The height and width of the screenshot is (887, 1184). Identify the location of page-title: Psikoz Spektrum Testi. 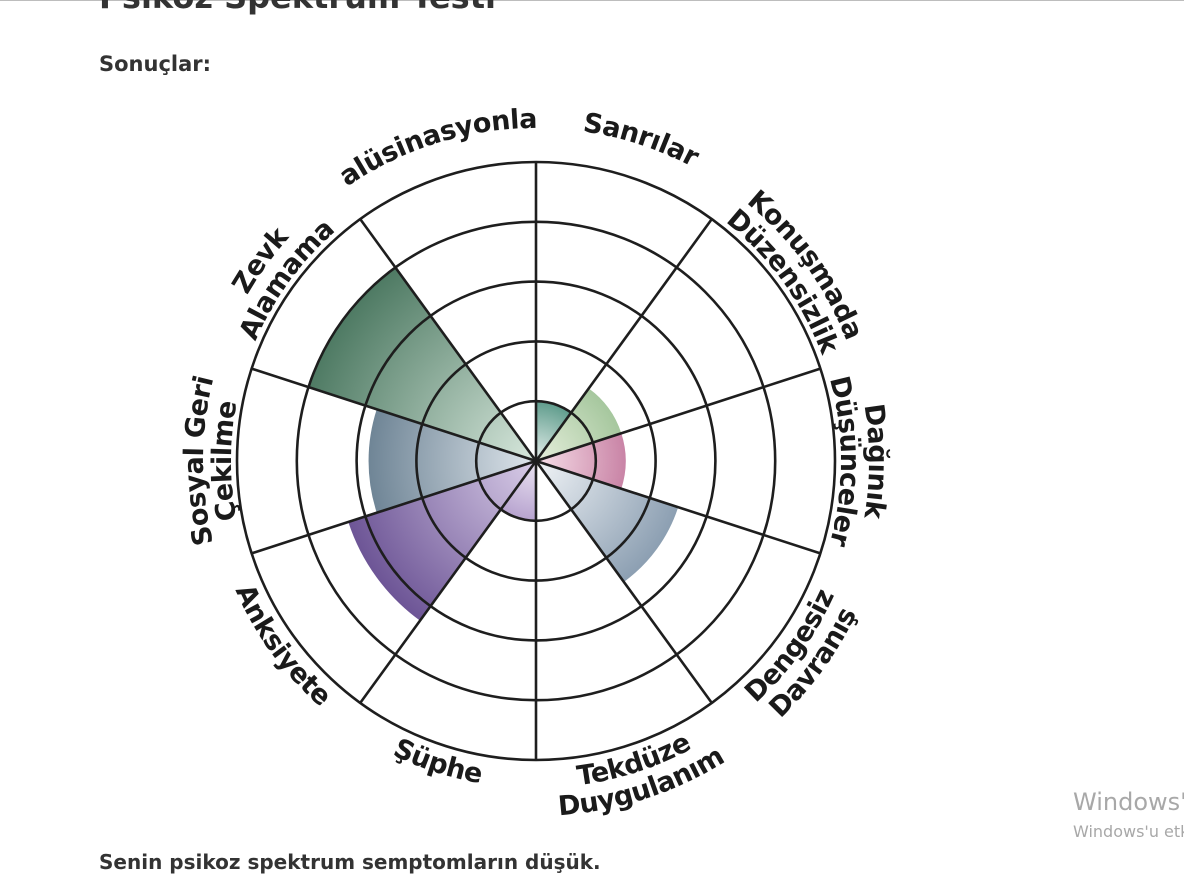
(297, 8).